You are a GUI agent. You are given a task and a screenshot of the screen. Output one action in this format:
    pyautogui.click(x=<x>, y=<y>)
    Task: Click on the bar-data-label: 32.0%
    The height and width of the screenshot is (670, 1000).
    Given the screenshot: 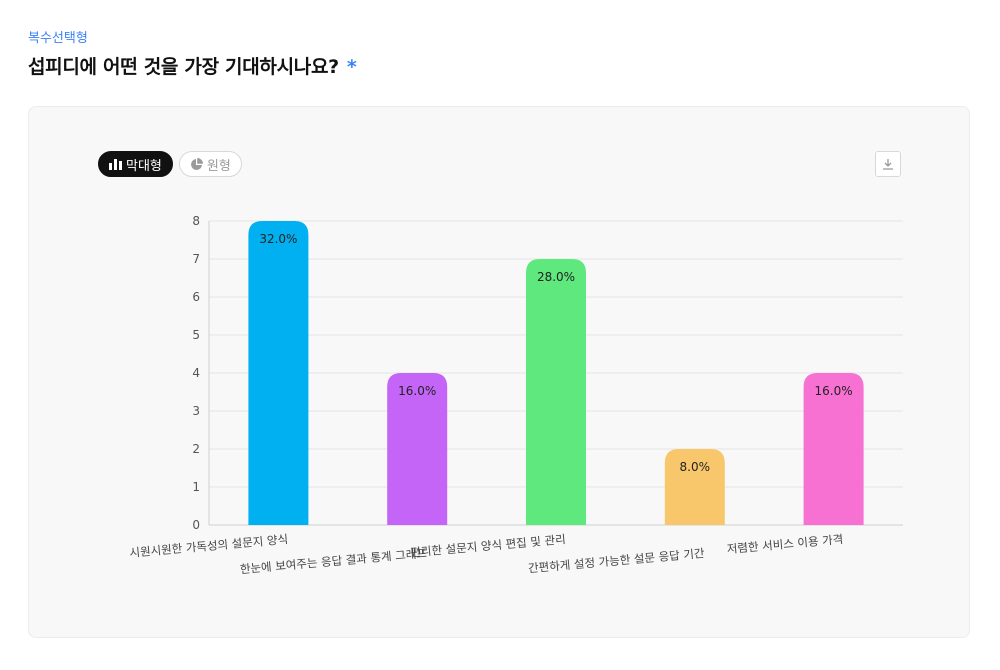 What is the action you would take?
    pyautogui.click(x=278, y=239)
    